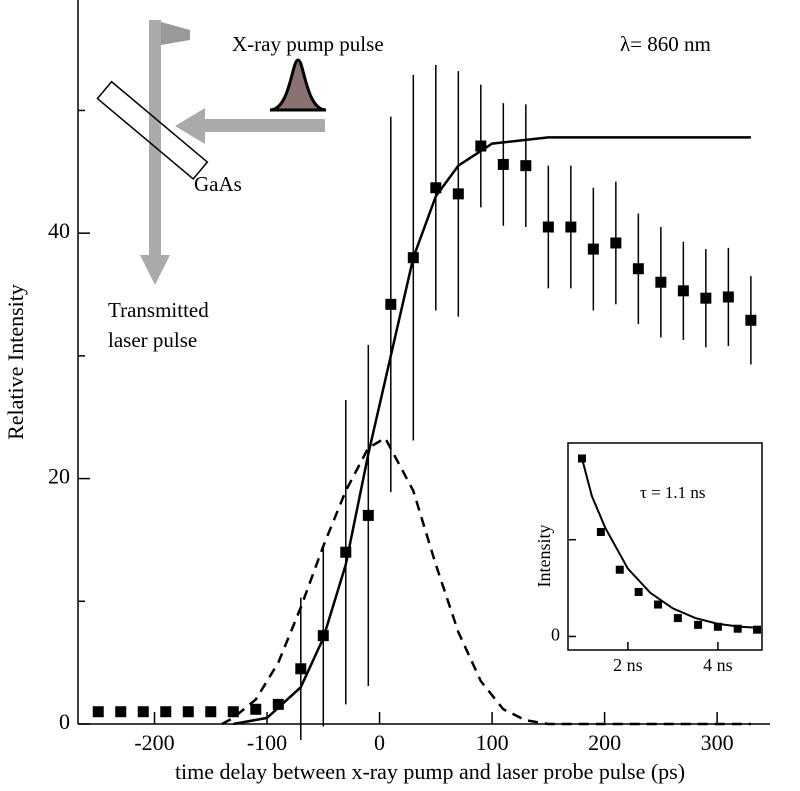 Image resolution: width=800 pixels, height=791 pixels. Describe the element at coordinates (308, 44) in the screenshot. I see `annotation: X-ray pump pulse` at that location.